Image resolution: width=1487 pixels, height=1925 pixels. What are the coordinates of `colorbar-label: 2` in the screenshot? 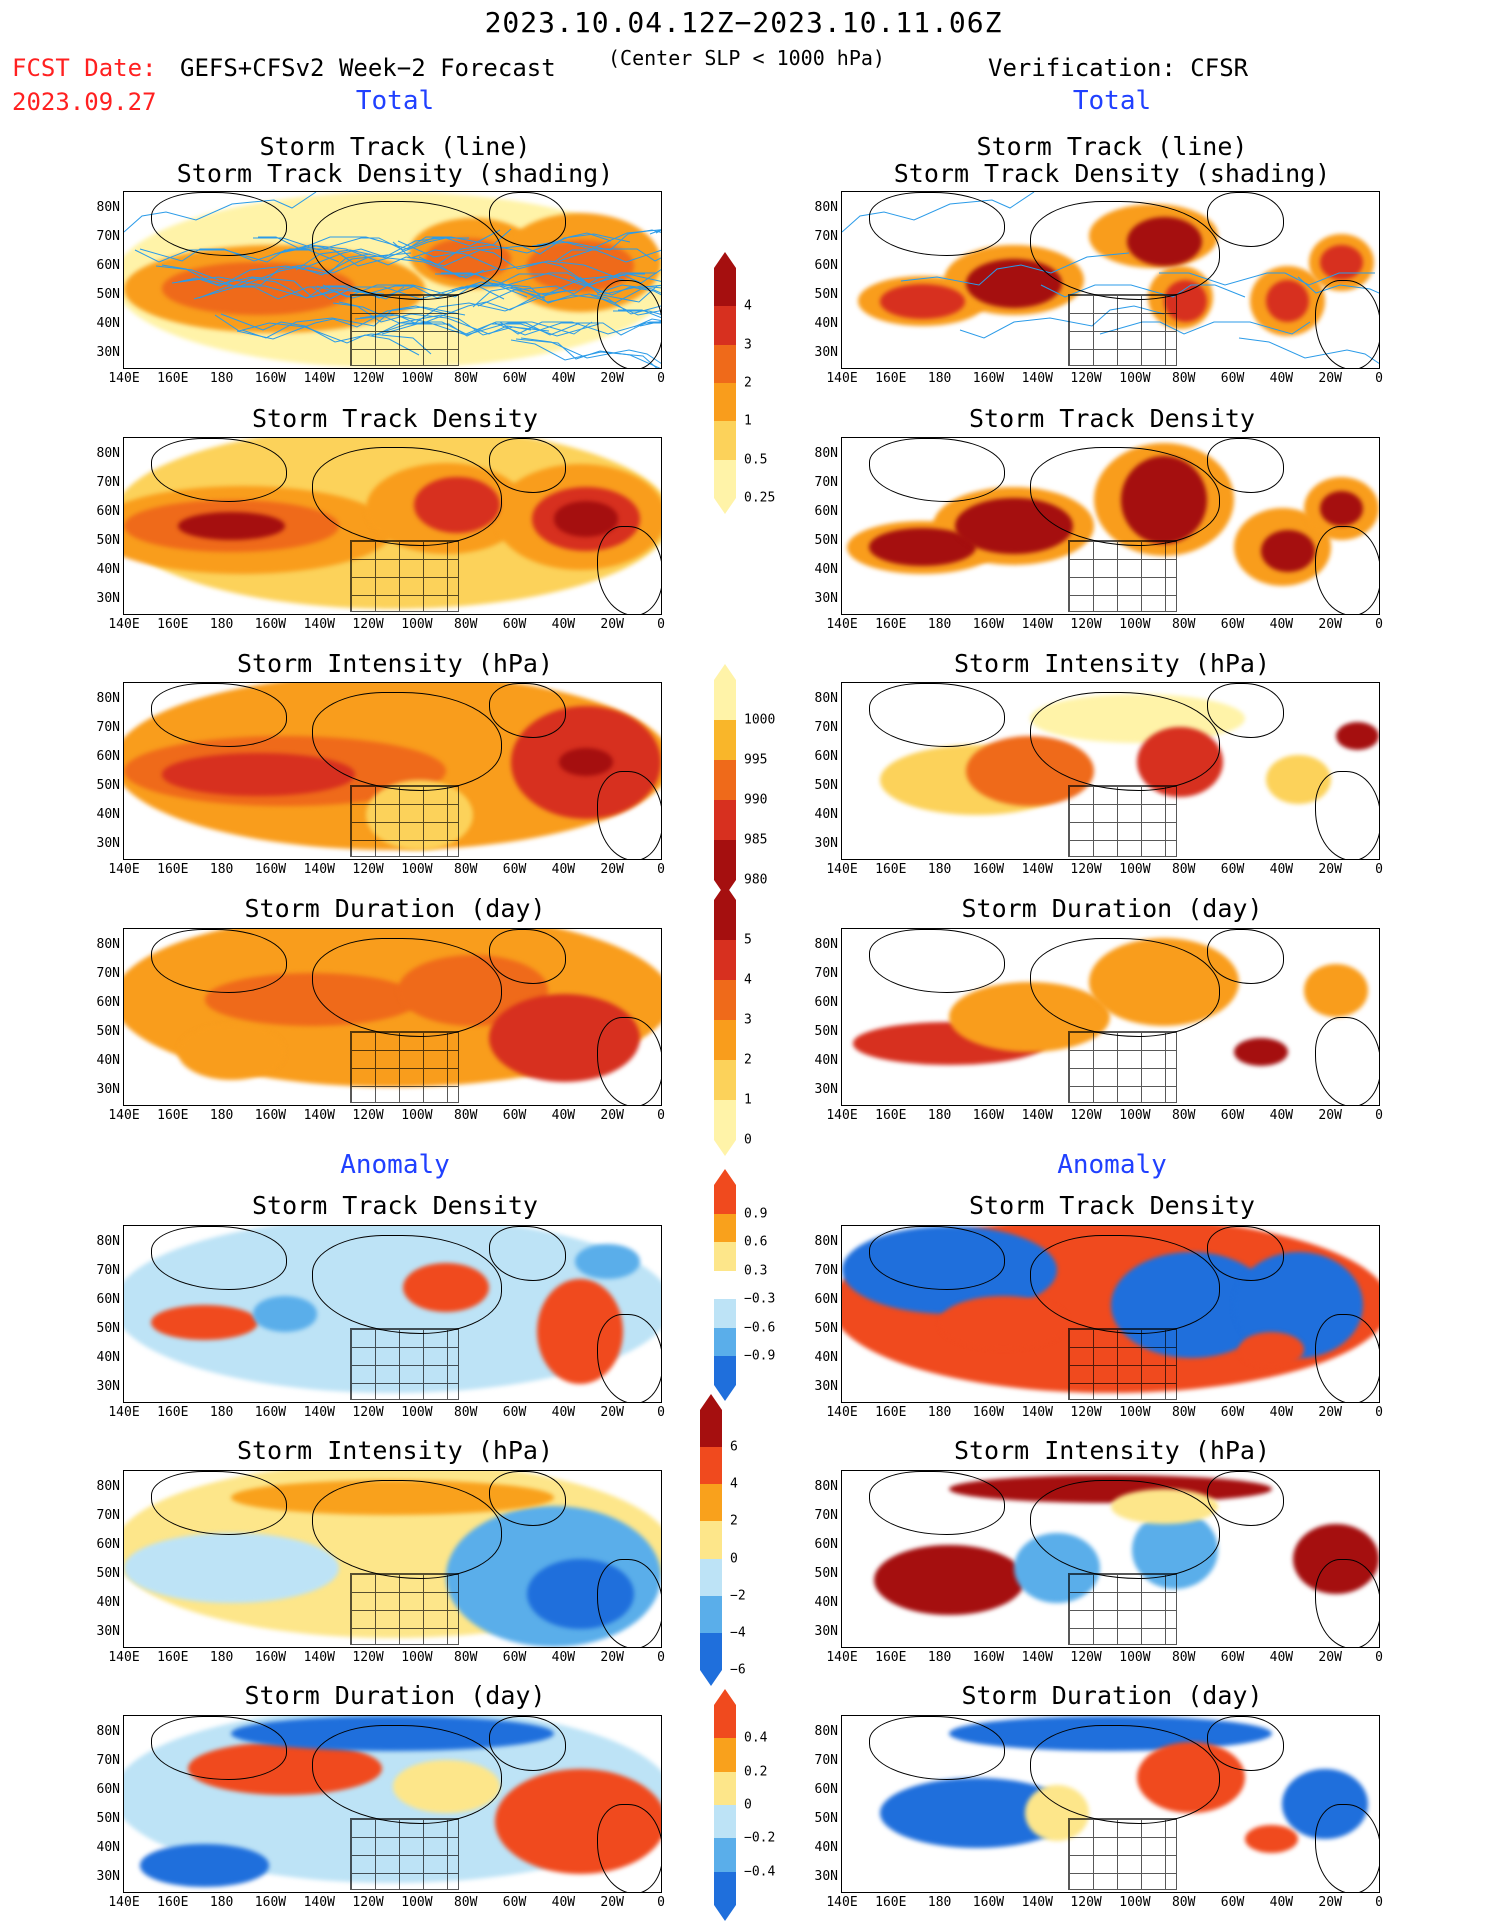 It's located at (748, 1060).